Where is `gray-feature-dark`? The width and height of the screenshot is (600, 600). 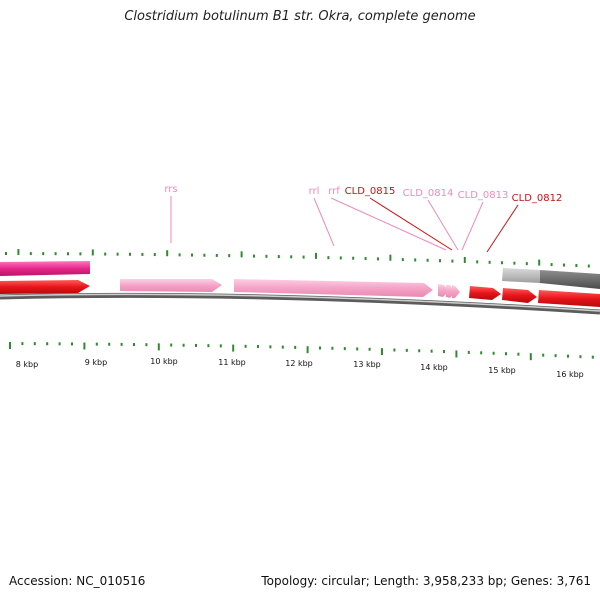
gray-feature-dark is located at coordinates (570, 279).